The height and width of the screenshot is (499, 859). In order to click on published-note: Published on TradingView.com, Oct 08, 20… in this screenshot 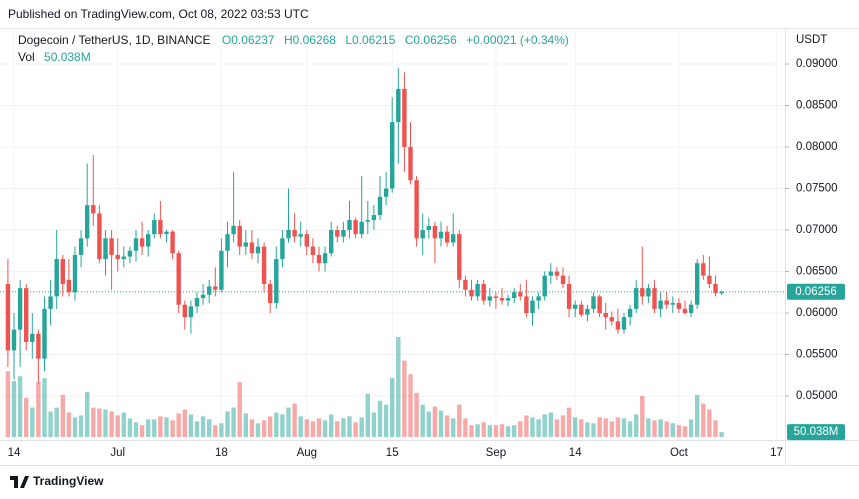, I will do `click(158, 14)`.